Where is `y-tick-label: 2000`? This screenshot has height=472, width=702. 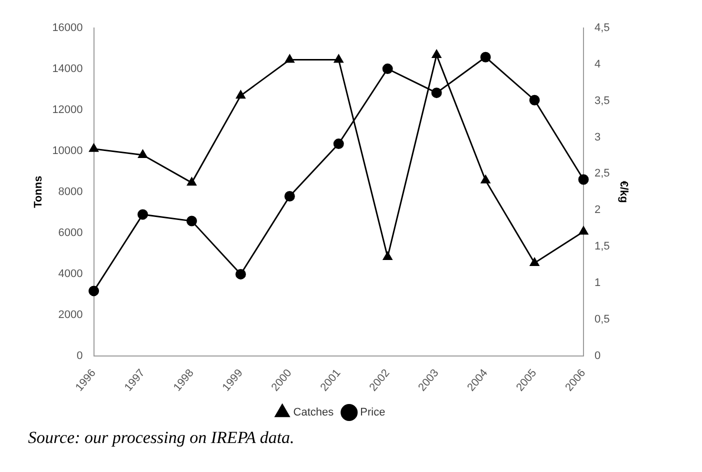
y-tick-label: 2000 is located at coordinates (70, 314).